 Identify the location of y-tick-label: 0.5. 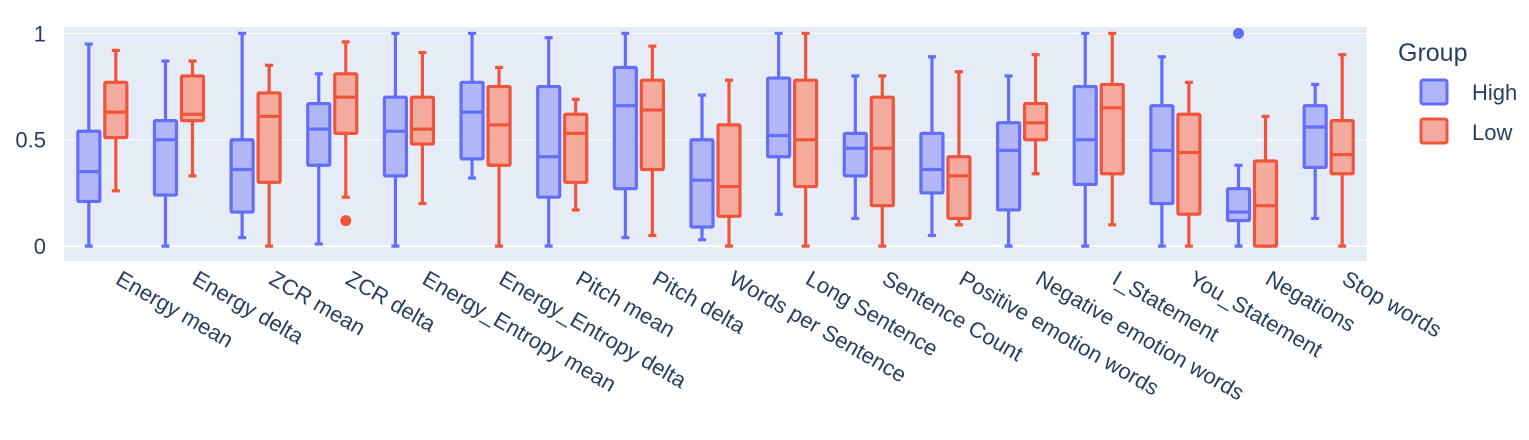
(30, 140).